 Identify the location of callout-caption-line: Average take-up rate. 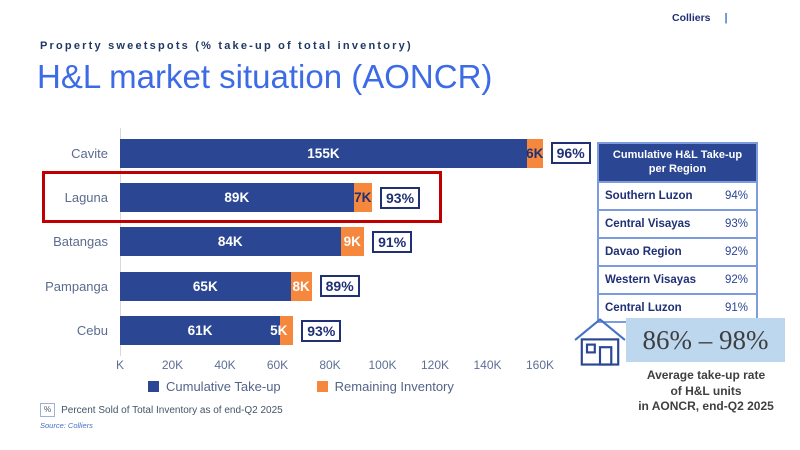
(706, 375).